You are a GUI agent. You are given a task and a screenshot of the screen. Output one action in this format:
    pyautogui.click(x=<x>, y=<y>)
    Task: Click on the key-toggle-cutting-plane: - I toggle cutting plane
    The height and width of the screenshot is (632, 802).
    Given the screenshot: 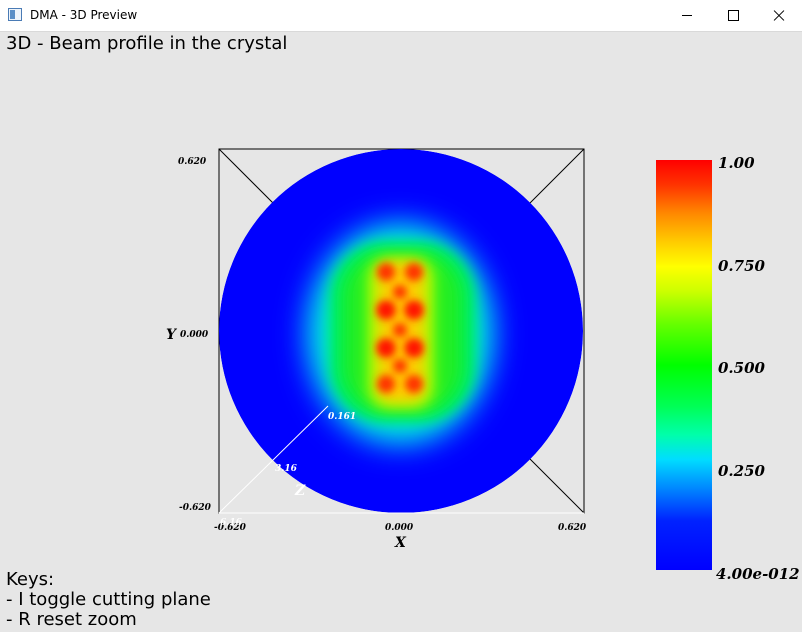 What is the action you would take?
    pyautogui.click(x=108, y=599)
    